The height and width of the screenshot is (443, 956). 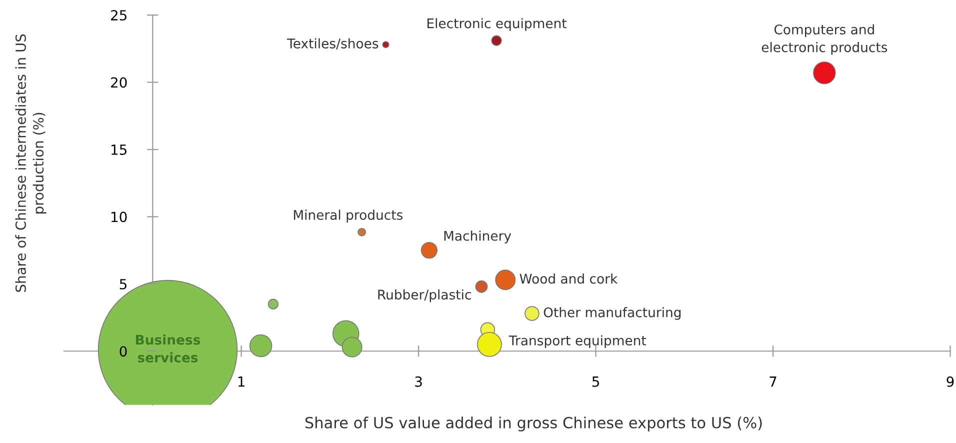 I want to click on x-tick-label: 7, so click(x=773, y=381).